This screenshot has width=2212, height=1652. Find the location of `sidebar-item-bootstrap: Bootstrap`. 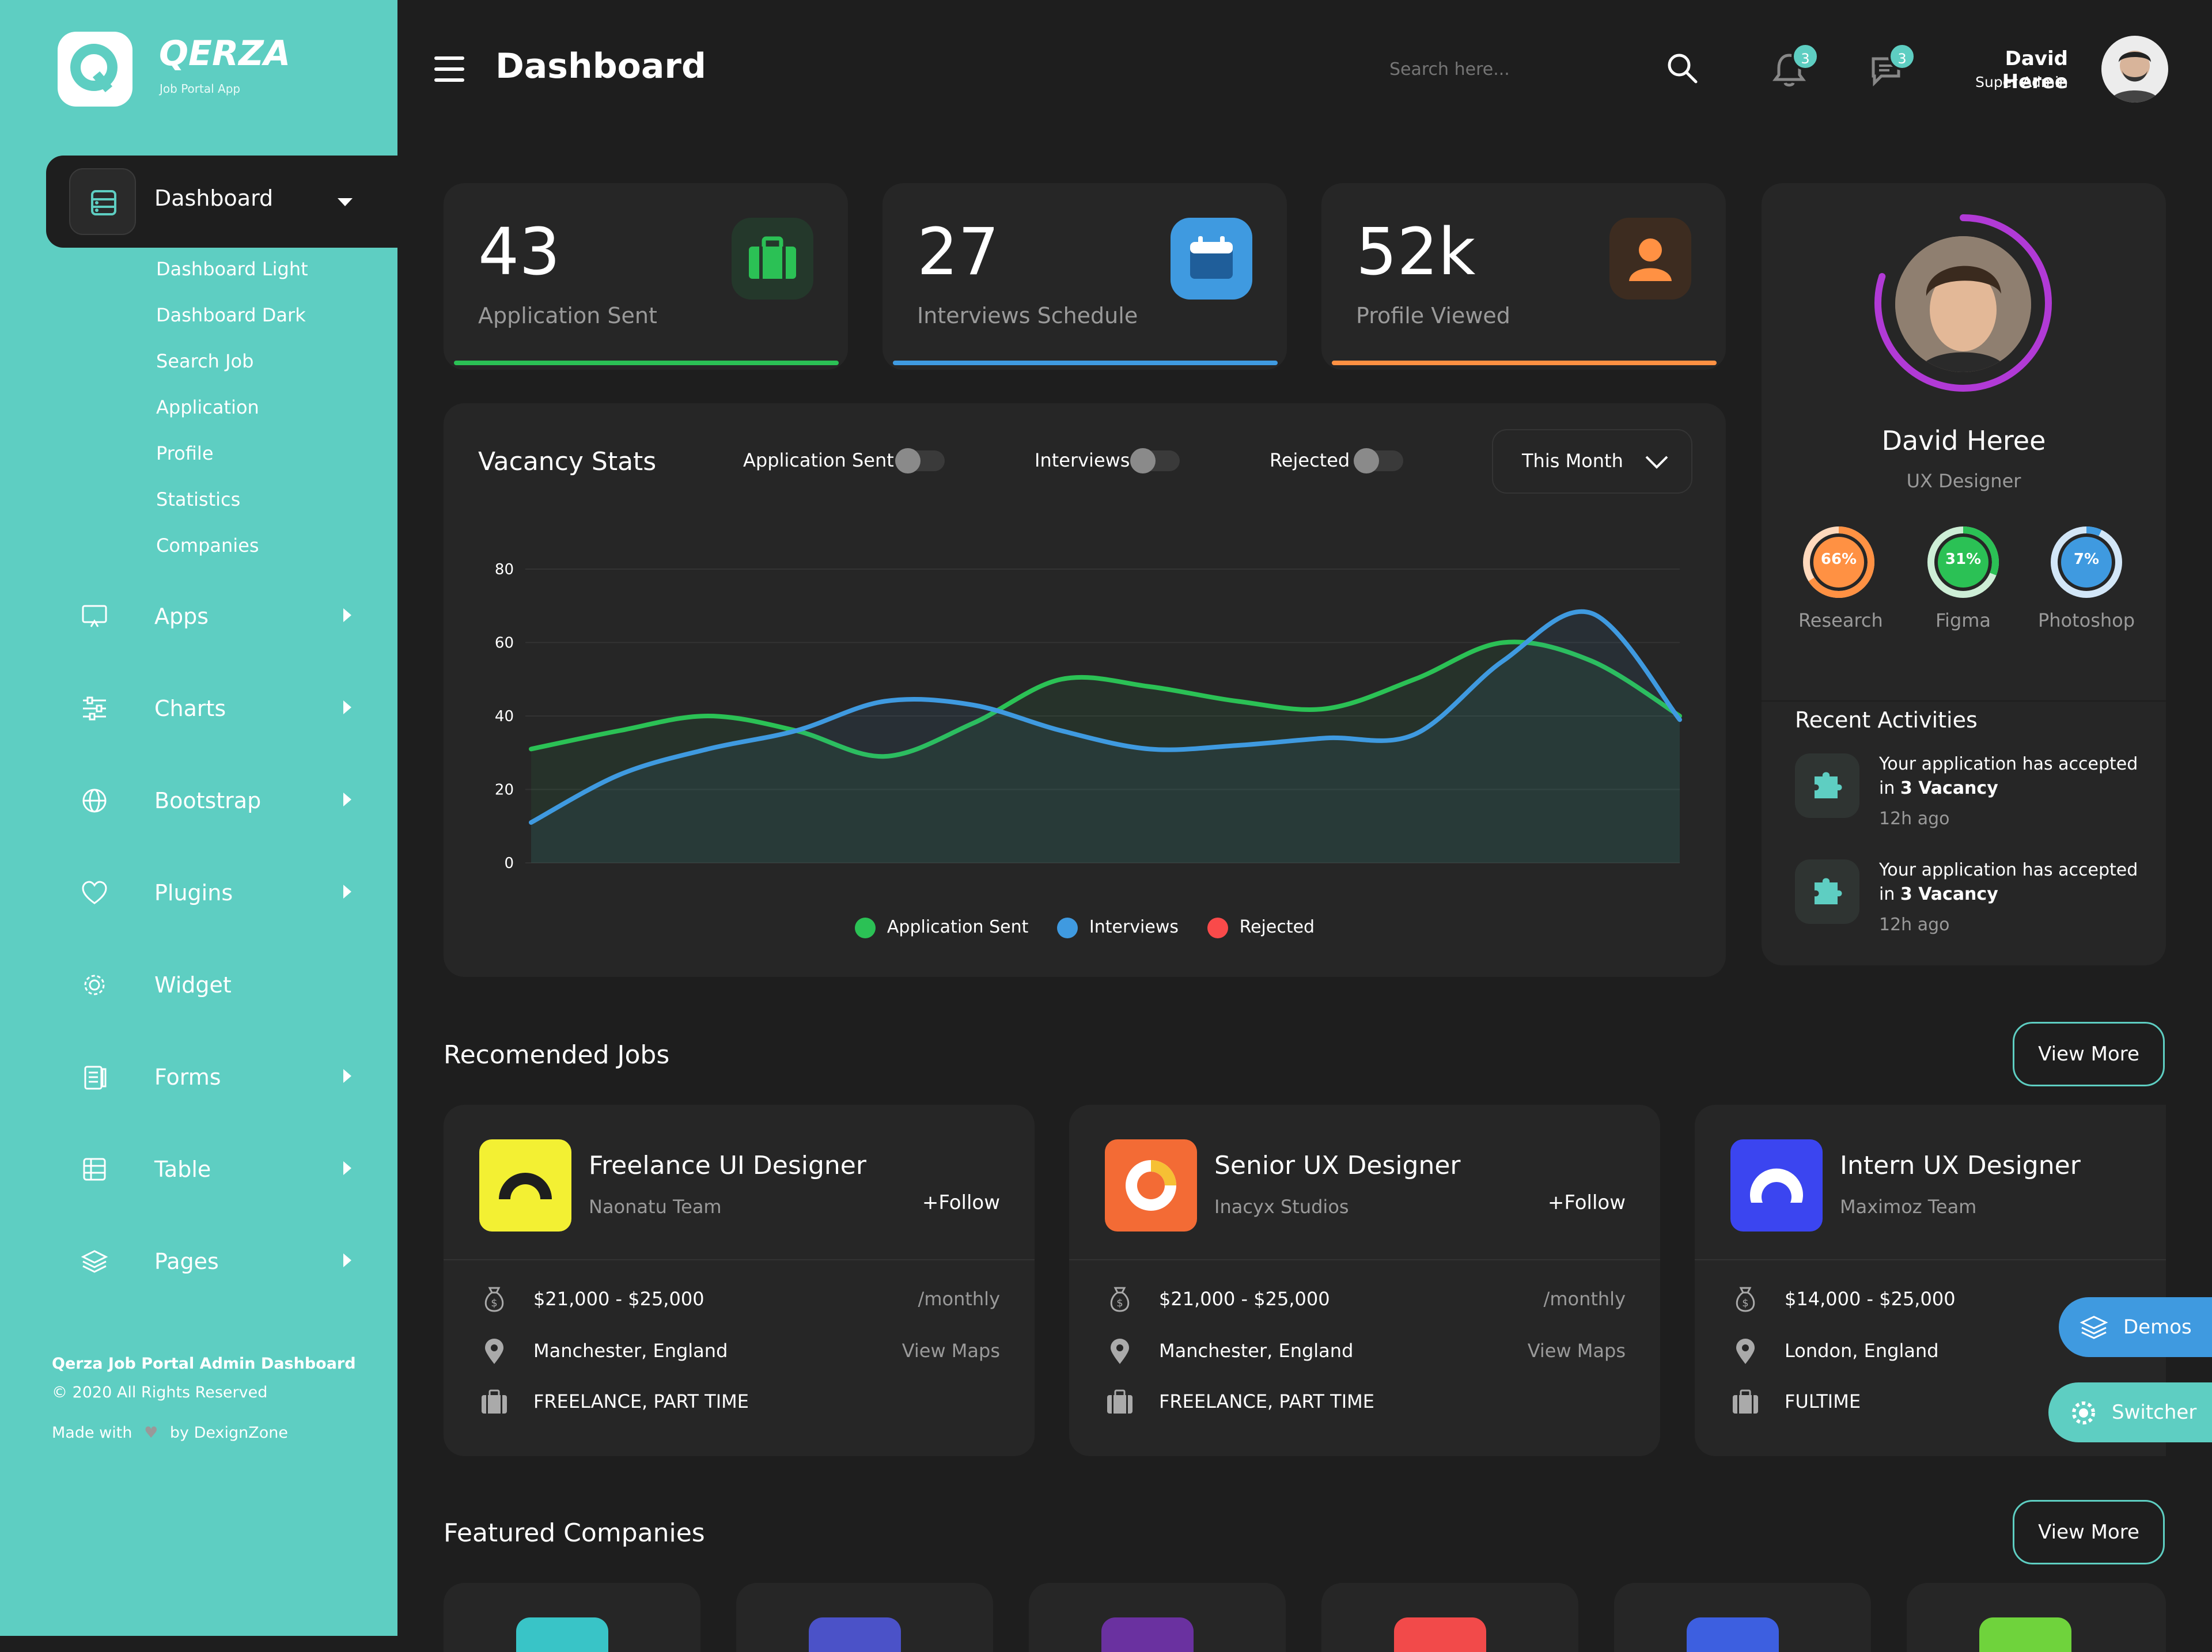

sidebar-item-bootstrap: Bootstrap is located at coordinates (198, 799).